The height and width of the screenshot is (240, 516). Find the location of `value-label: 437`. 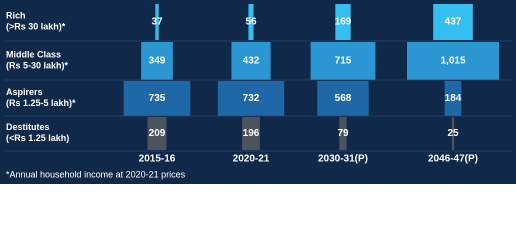

value-label: 437 is located at coordinates (453, 22).